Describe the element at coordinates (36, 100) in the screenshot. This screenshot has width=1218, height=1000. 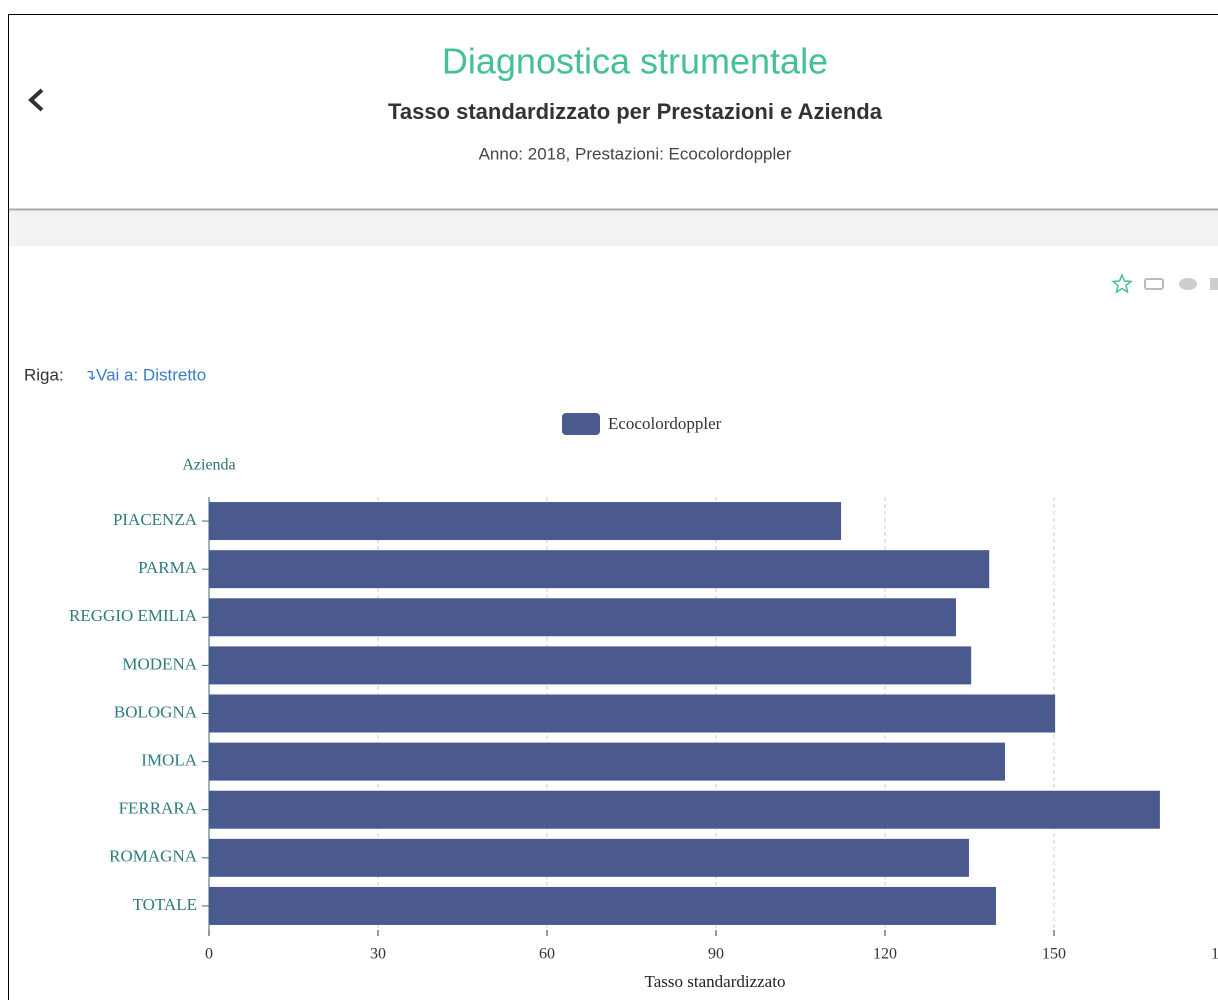
I see `back-button` at that location.